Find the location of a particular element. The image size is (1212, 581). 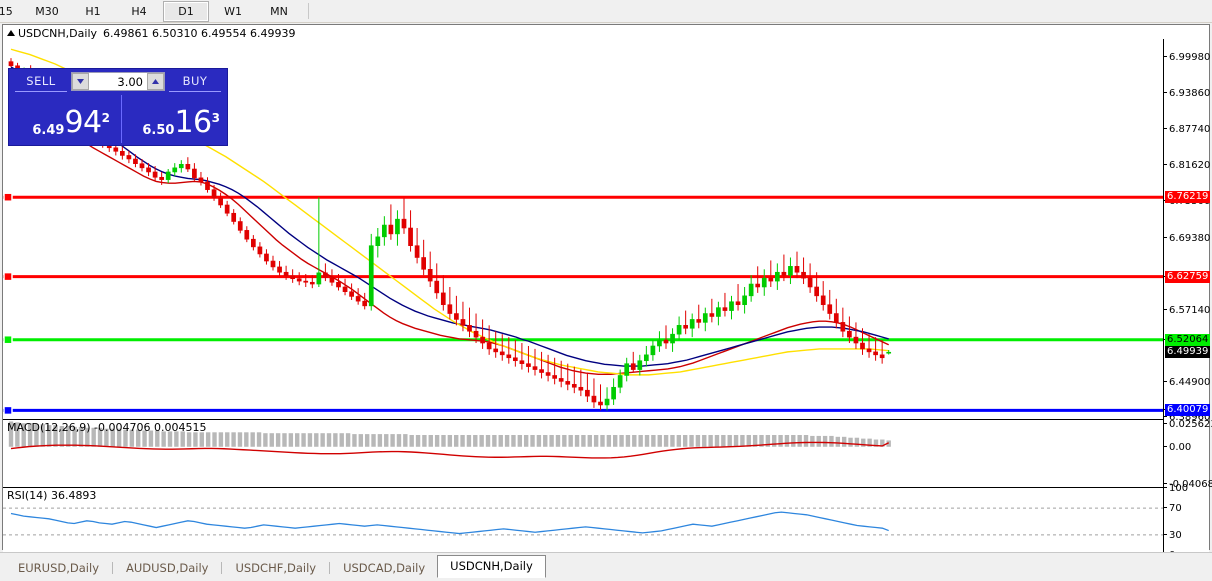

chart-ohlc-values: 6.49861 6.50310 6.49554 6.49939 is located at coordinates (199, 33).